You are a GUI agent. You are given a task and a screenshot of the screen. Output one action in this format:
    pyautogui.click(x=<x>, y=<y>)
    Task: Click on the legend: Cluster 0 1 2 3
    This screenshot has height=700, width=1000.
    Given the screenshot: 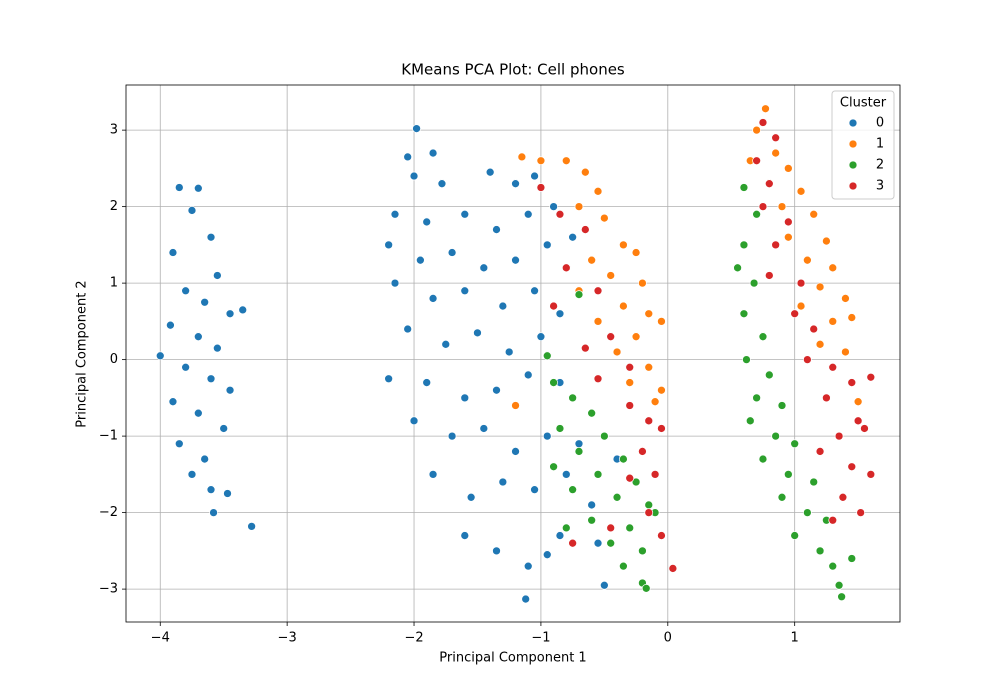 What is the action you would take?
    pyautogui.click(x=863, y=145)
    